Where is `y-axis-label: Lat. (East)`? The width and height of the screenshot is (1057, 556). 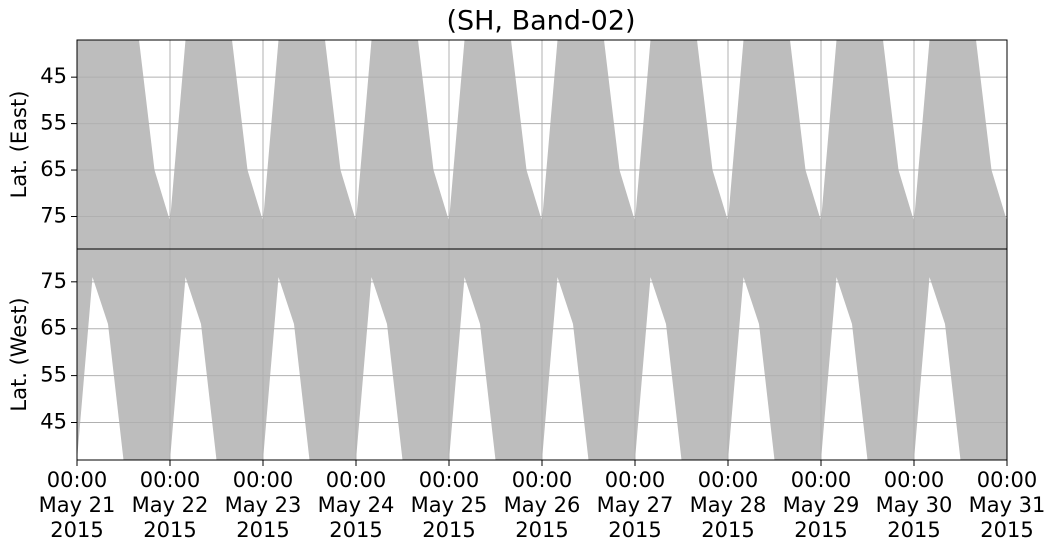 y-axis-label: Lat. (East) is located at coordinates (19, 145).